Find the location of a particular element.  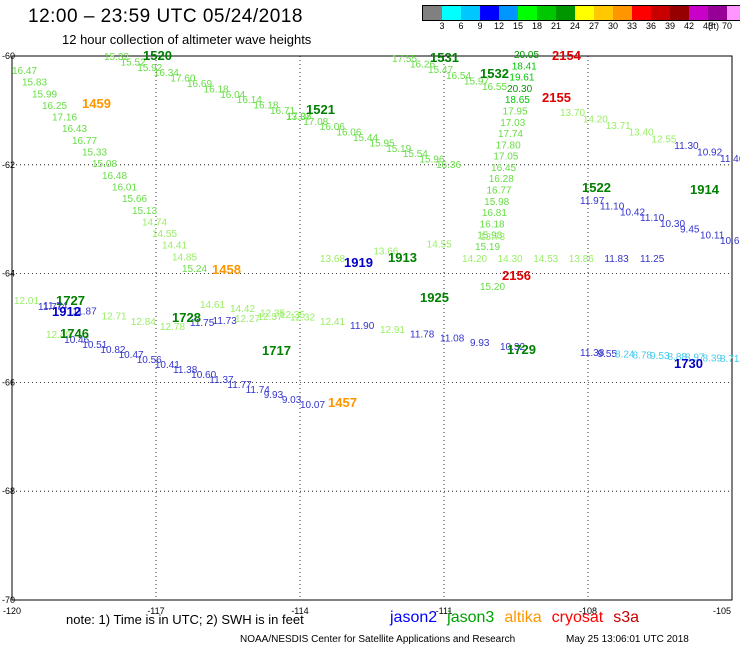

swh-value-label: 12.35 is located at coordinates (272, 313).